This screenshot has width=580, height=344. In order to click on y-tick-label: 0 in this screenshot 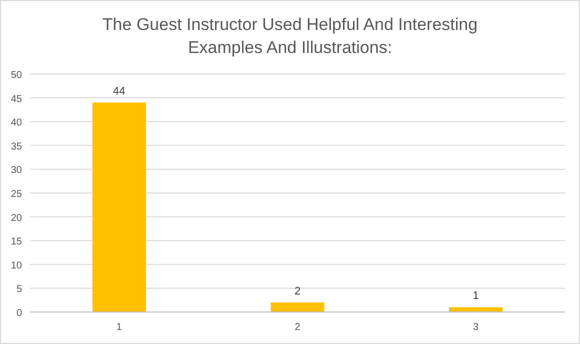, I will do `click(19, 313)`.